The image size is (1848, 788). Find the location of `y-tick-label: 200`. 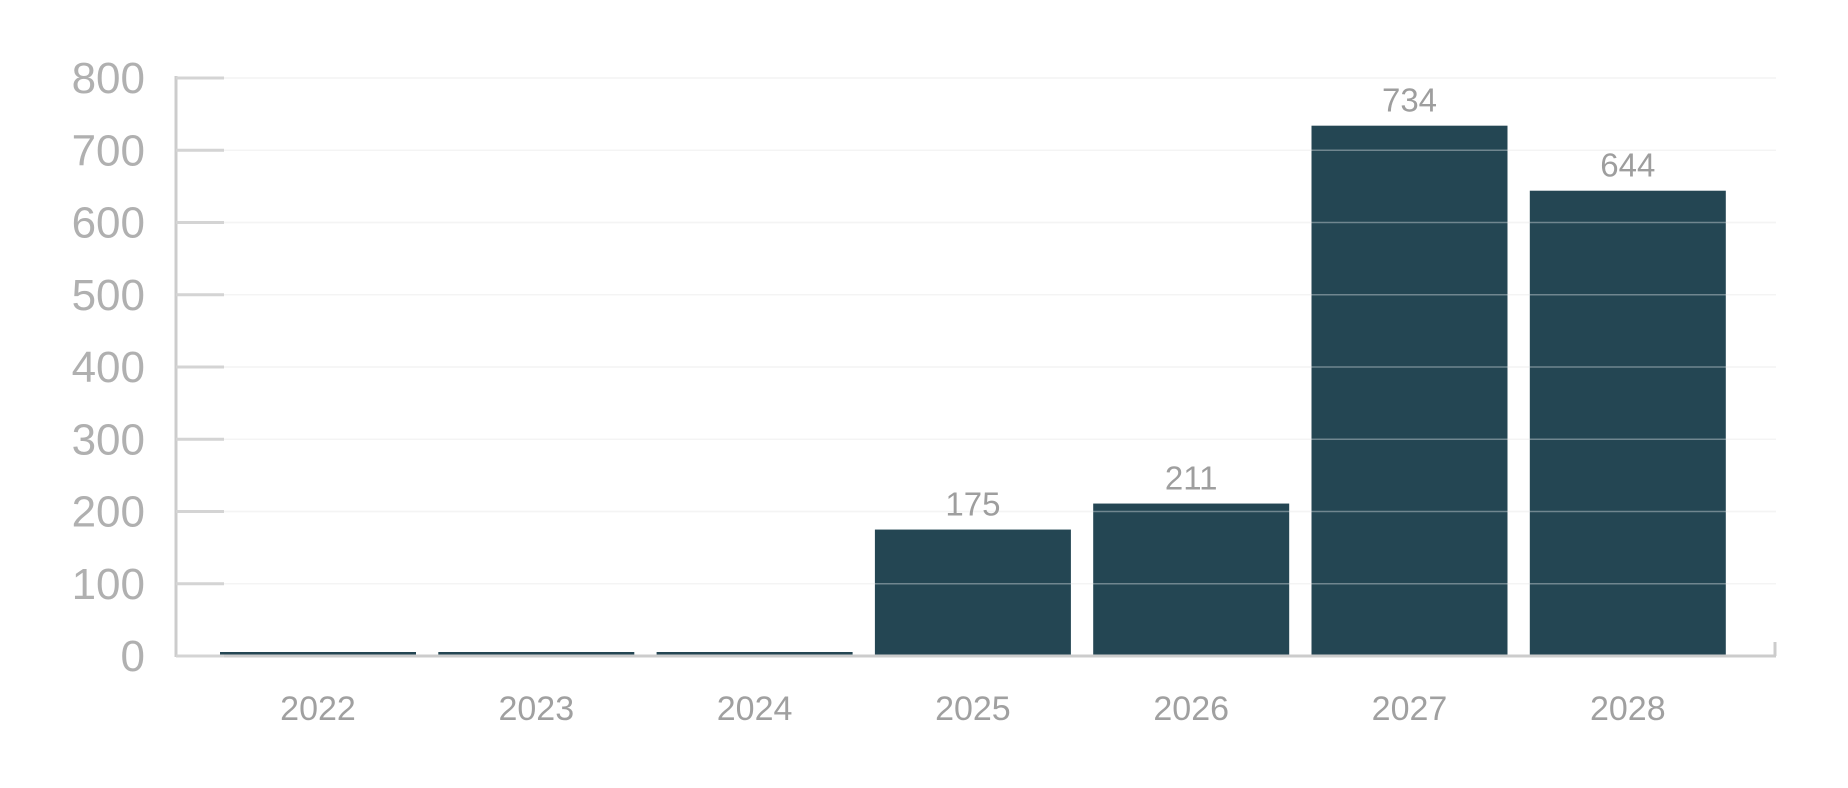

y-tick-label: 200 is located at coordinates (108, 512).